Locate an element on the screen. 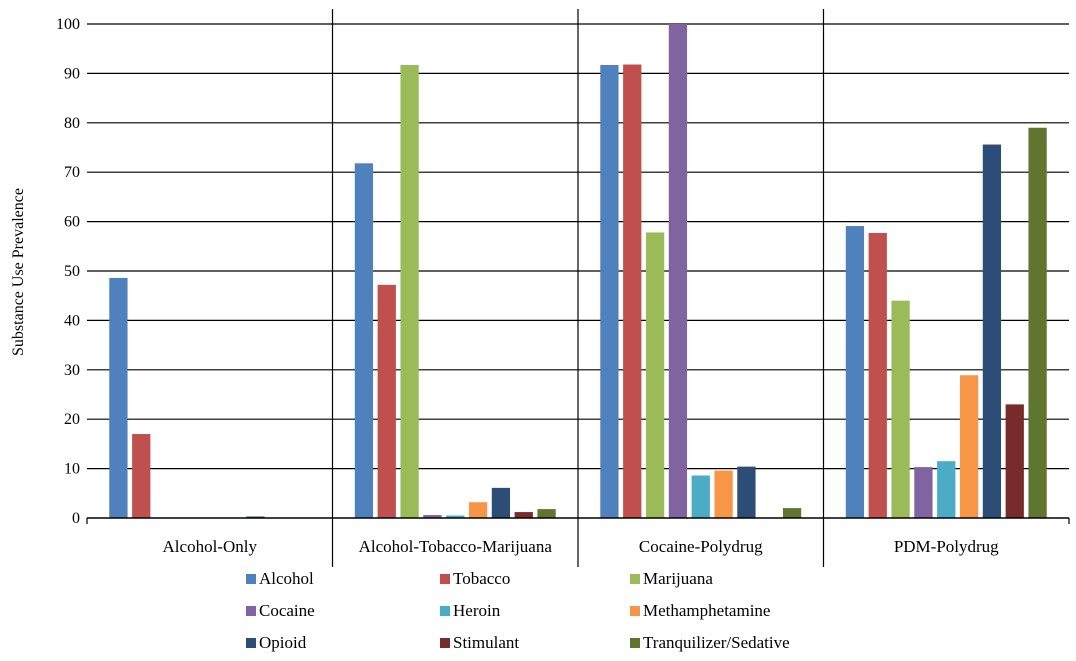  legend-item-methamphetamine: Methamphetamine is located at coordinates (700, 610).